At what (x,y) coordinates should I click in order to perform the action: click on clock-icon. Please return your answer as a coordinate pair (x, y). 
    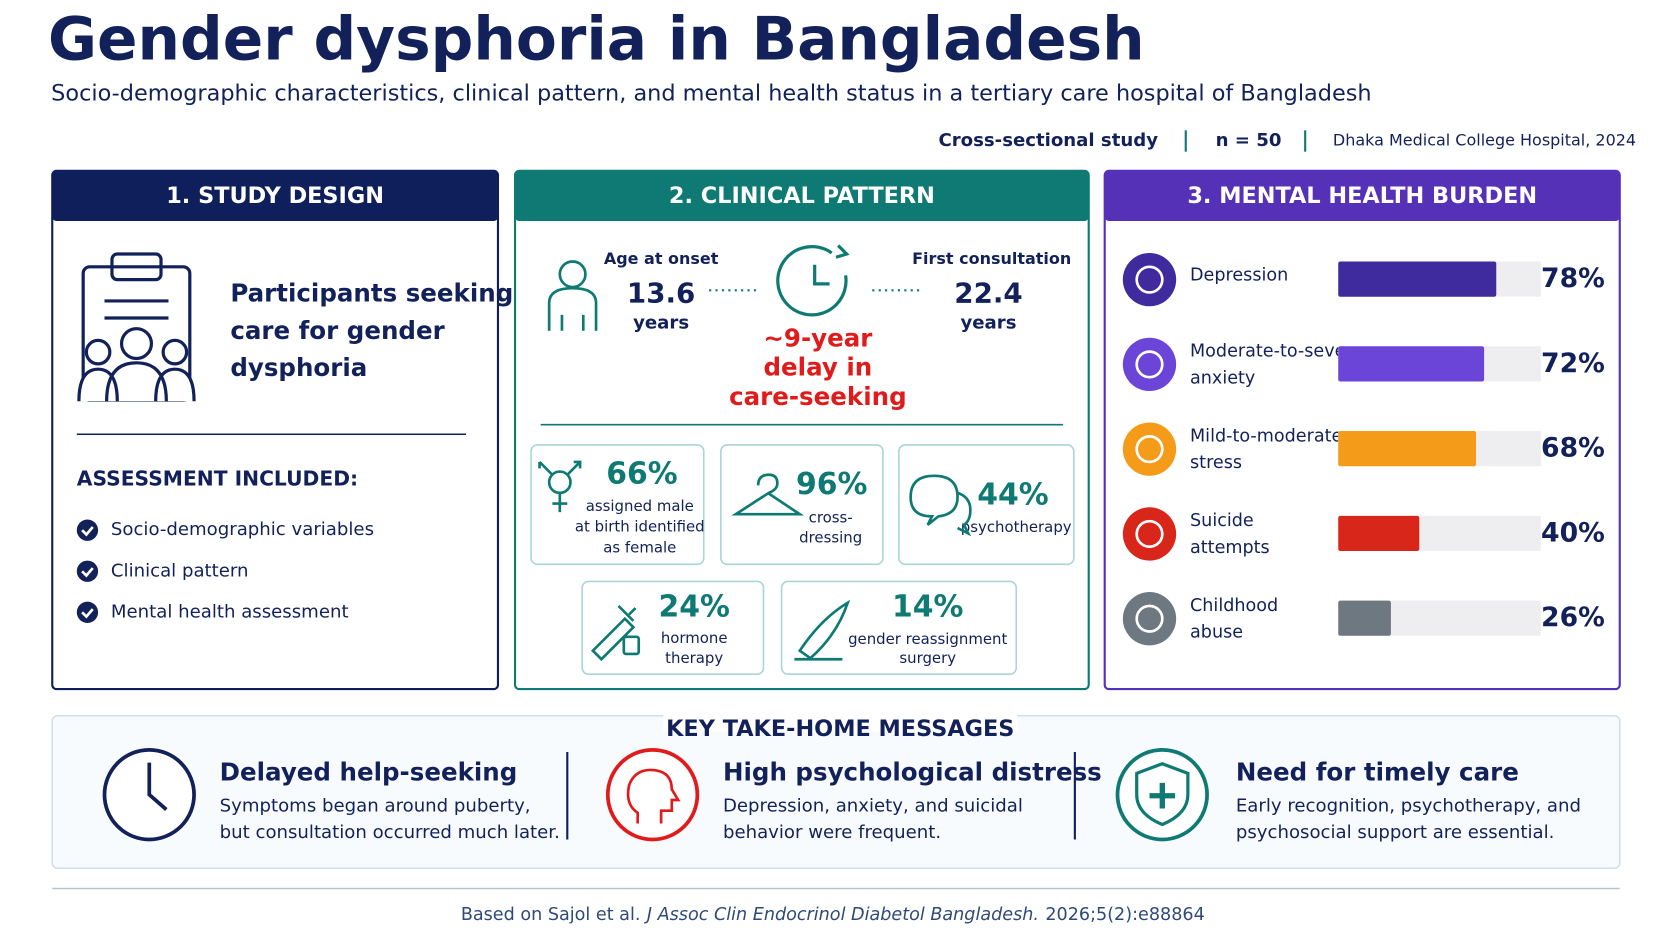
    Looking at the image, I should click on (813, 280).